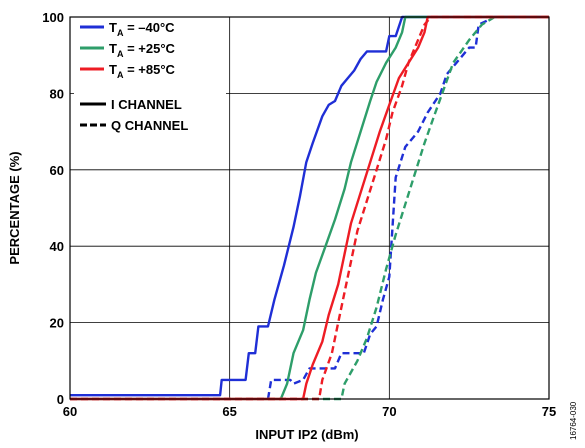 The height and width of the screenshot is (448, 585). Describe the element at coordinates (306, 434) in the screenshot. I see `x-axis-title: INPUT IP2 (dBm)` at that location.